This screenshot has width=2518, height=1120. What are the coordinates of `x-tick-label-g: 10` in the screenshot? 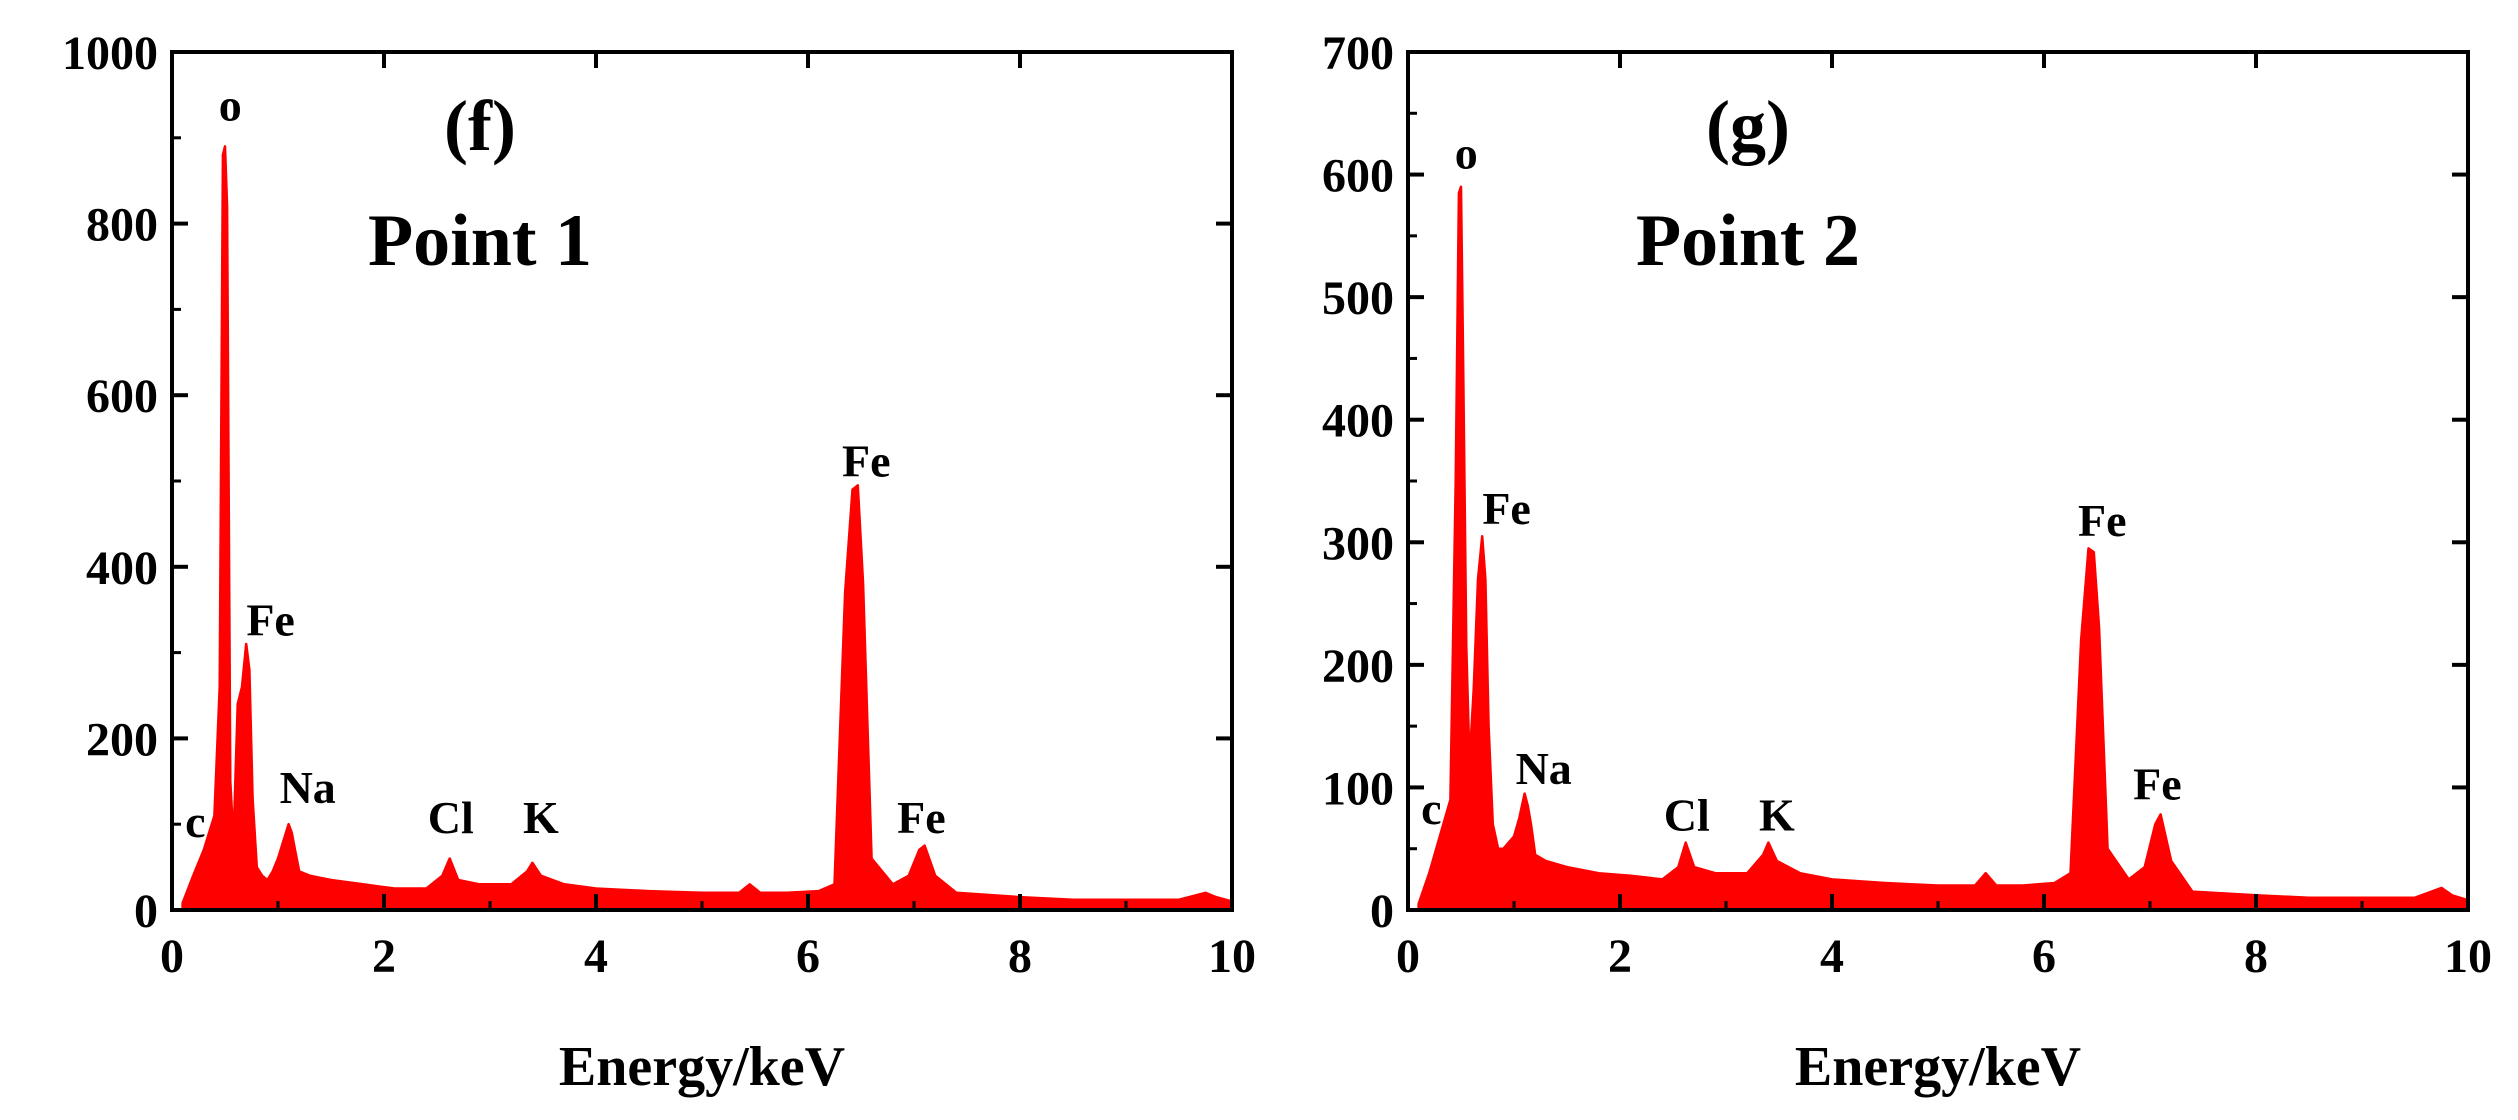 It's located at (2468, 956).